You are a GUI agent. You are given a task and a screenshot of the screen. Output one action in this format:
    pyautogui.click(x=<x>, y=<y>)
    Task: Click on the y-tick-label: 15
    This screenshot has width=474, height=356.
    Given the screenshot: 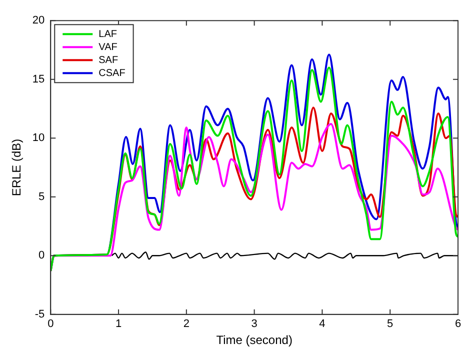 What is the action you would take?
    pyautogui.click(x=38, y=79)
    